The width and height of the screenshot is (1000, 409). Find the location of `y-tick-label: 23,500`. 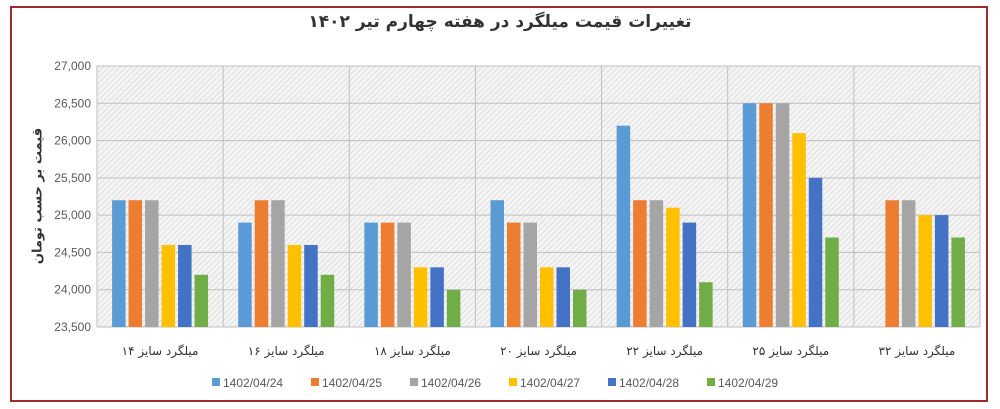

y-tick-label: 23,500 is located at coordinates (72, 327).